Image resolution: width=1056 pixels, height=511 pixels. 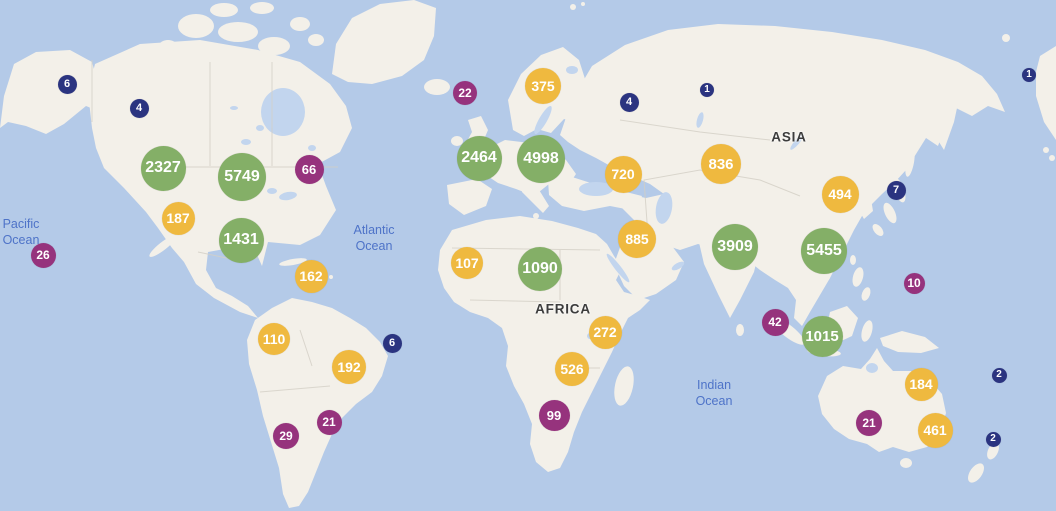 I want to click on cluster-marker: 5455, so click(x=824, y=251).